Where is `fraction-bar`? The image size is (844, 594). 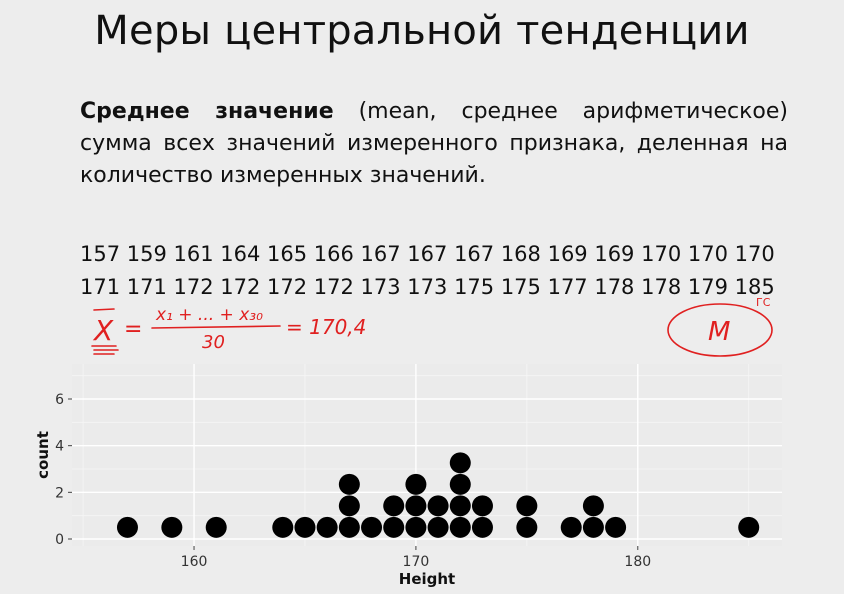 fraction-bar is located at coordinates (216, 327).